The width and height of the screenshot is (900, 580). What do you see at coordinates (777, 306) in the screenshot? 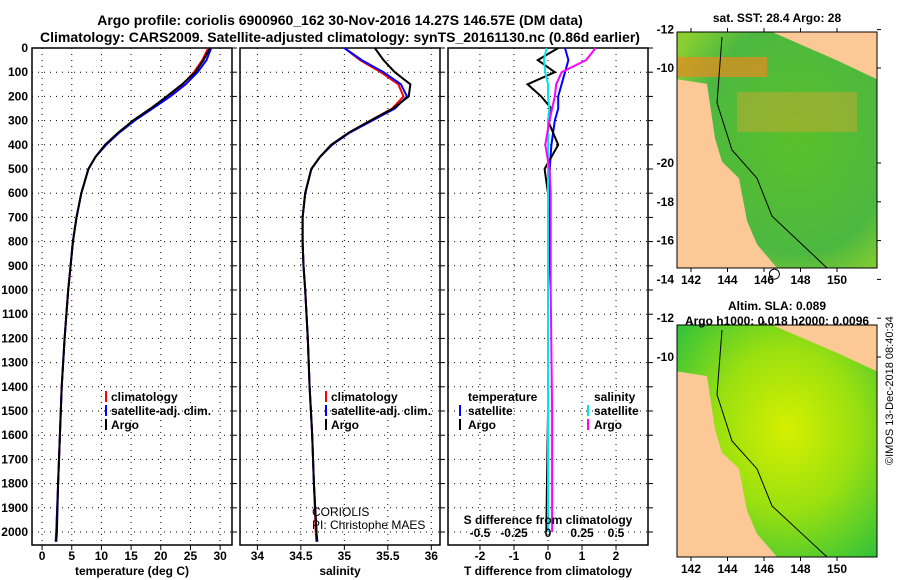
I see `map-title: Altim. SLA: 0.089` at bounding box center [777, 306].